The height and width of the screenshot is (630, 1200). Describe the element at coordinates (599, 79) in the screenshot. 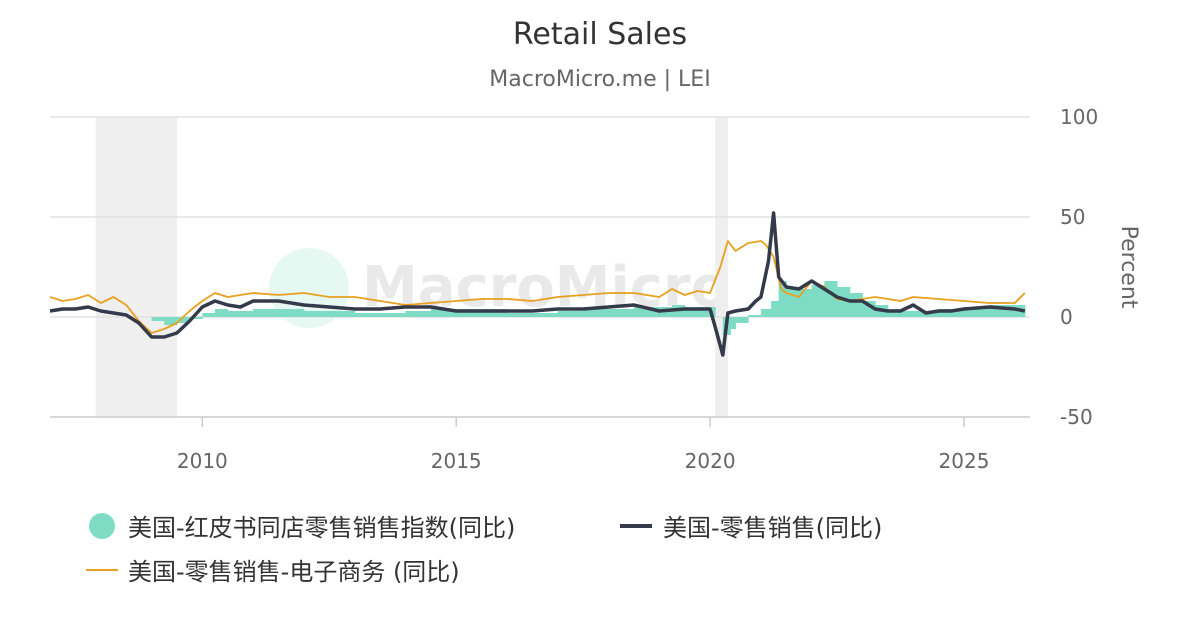

I see `chart-subtitle: MacroMicro.me | LEI` at that location.